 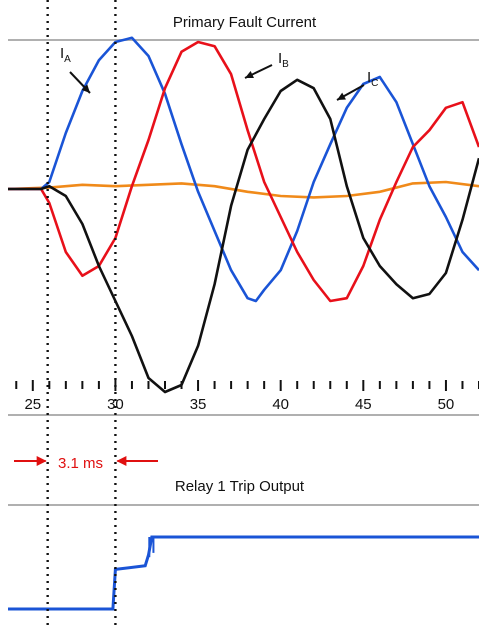 I want to click on series-label-ia: IA, so click(x=65, y=55).